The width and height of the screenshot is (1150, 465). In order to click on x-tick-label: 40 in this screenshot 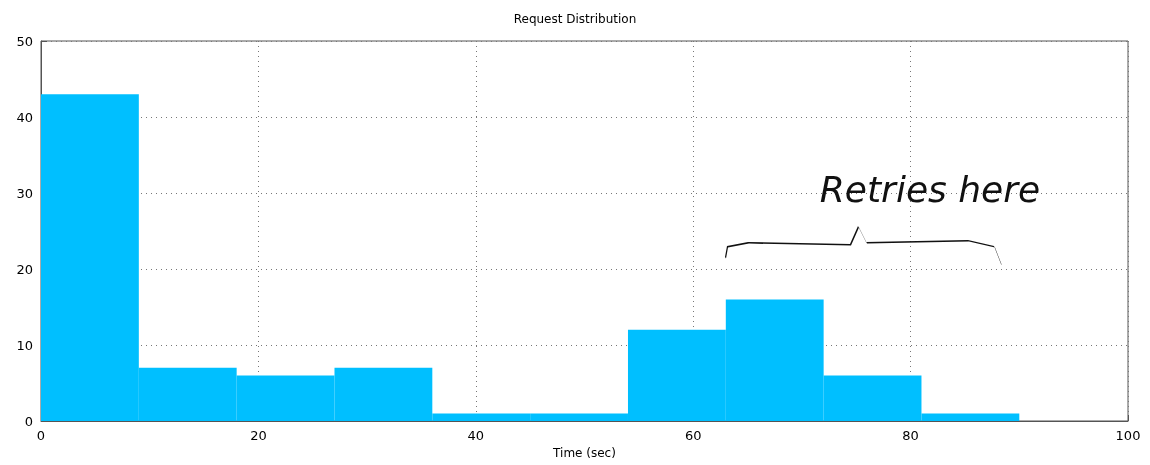, I will do `click(476, 435)`.